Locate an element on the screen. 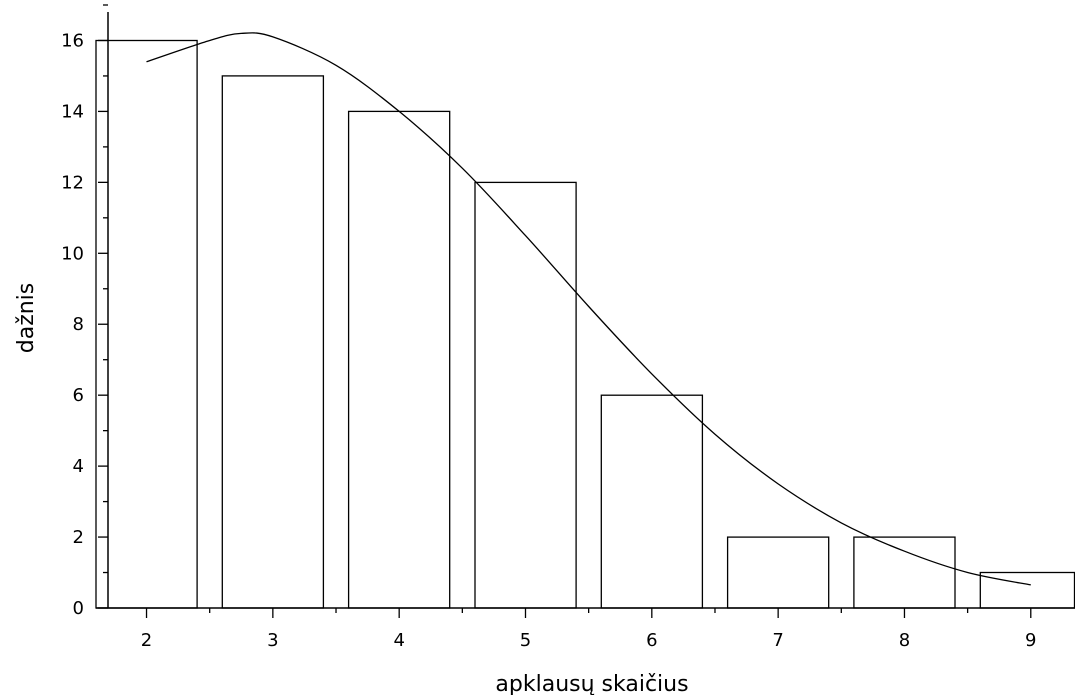 This screenshot has width=1075, height=695. y-tick-label-6: 6 is located at coordinates (78, 395).